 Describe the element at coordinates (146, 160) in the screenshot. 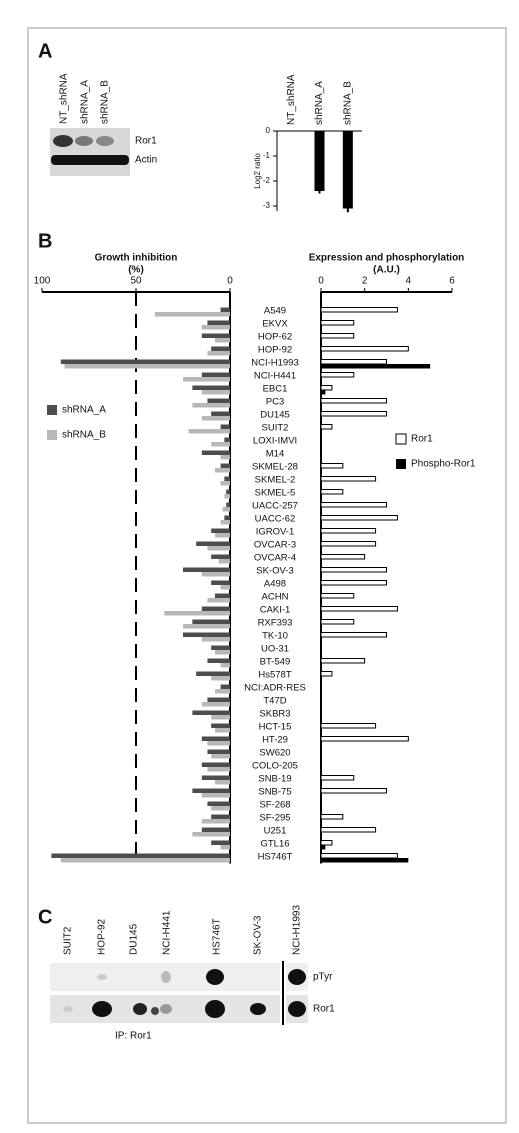

I see `row-label: Actin` at that location.